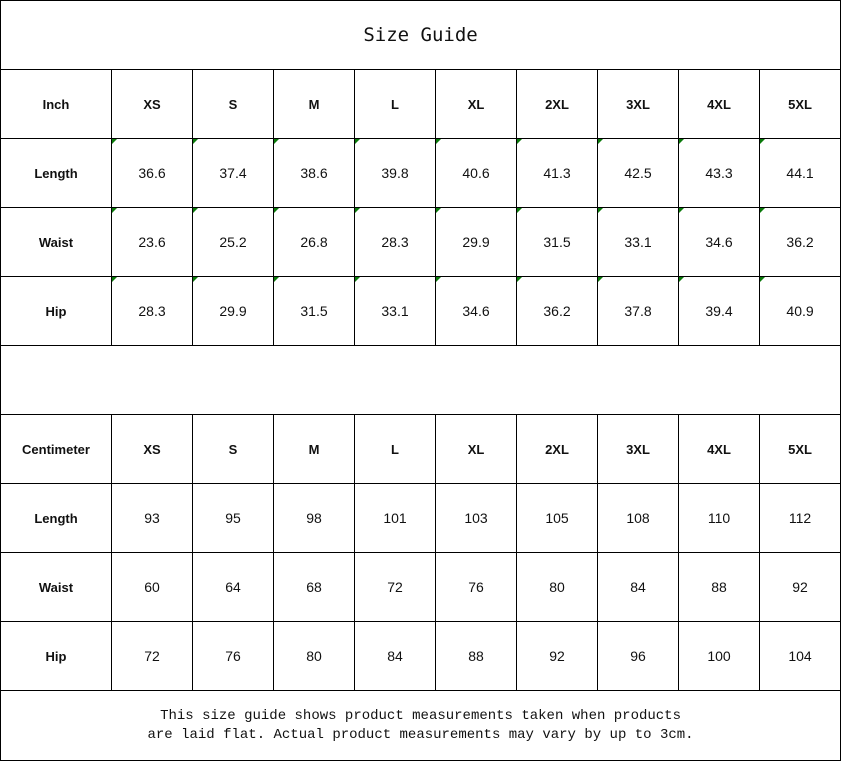  Describe the element at coordinates (638, 242) in the screenshot. I see `measure-value: 33.1` at that location.